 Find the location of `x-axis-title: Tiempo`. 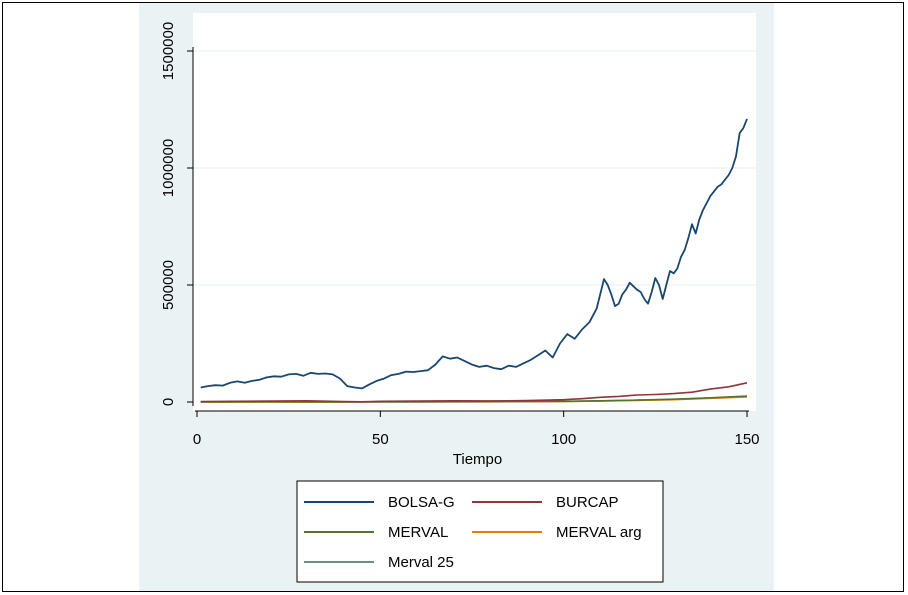

x-axis-title: Tiempo is located at coordinates (477, 459).